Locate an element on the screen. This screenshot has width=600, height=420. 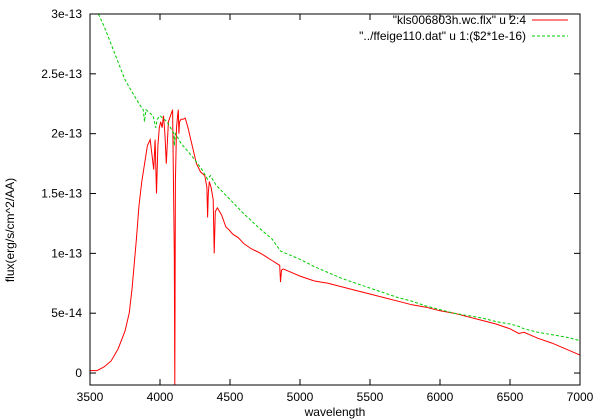
y-tick-label: 2.5e-13 is located at coordinates (61, 74).